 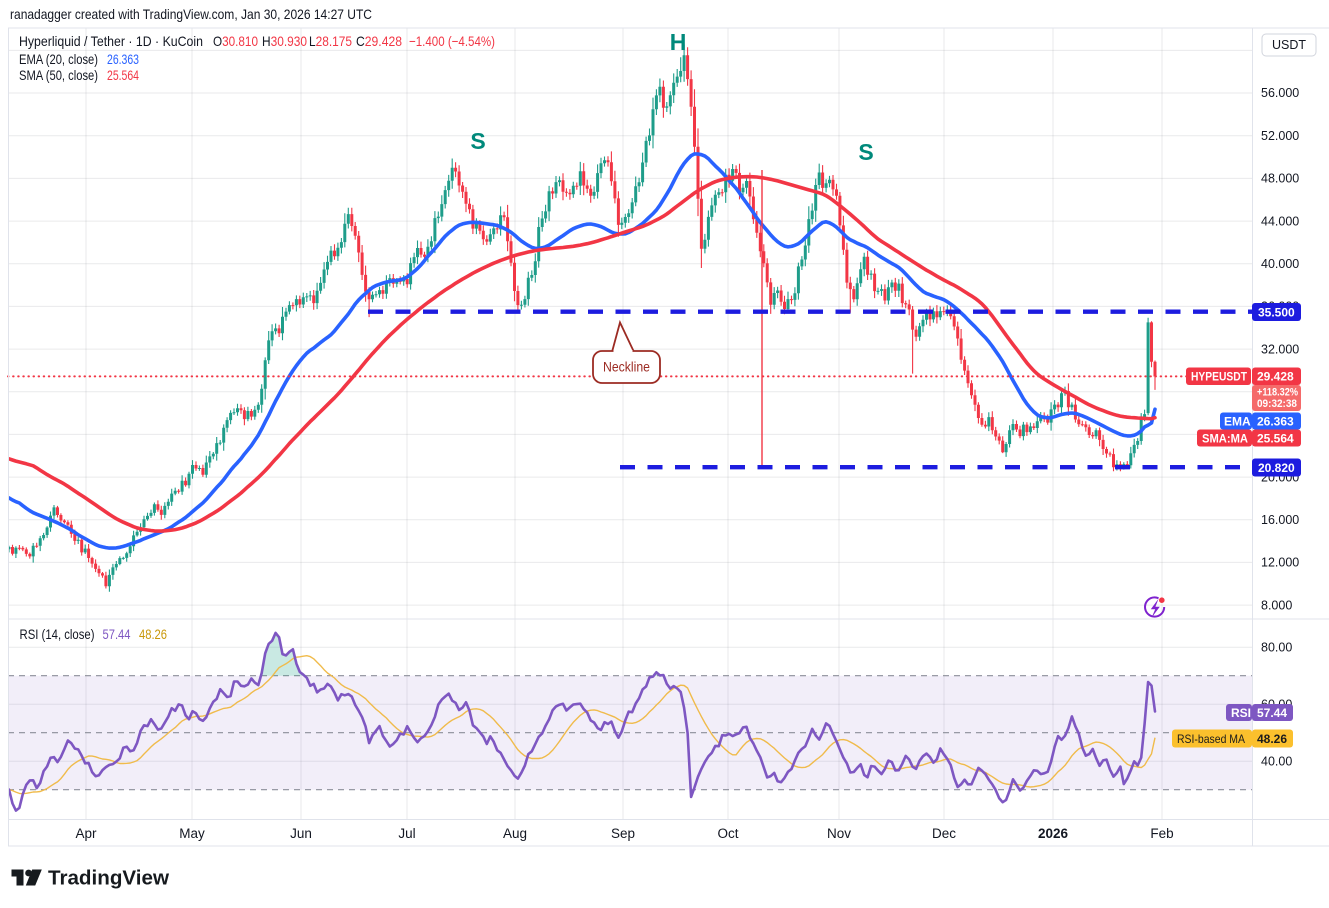 What do you see at coordinates (1280, 179) in the screenshot?
I see `svg-text: 48.000` at bounding box center [1280, 179].